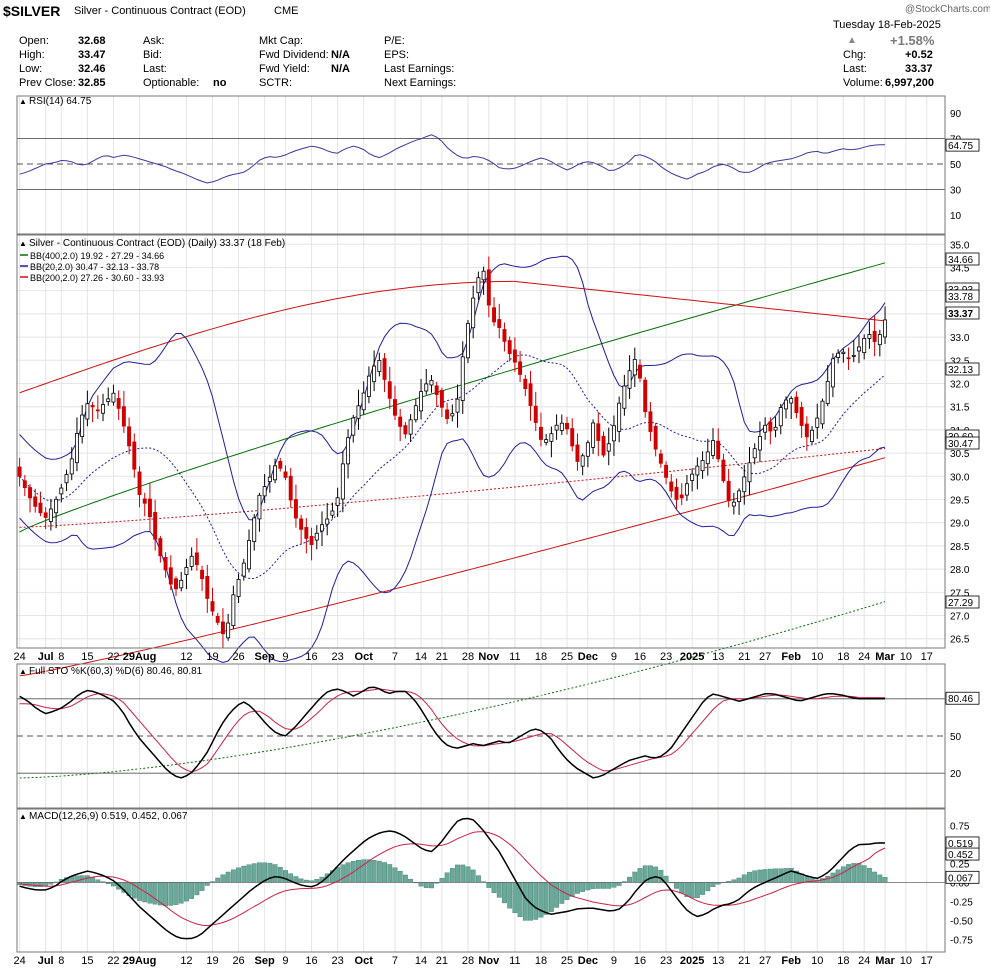 Image resolution: width=990 pixels, height=970 pixels. I want to click on macd-tick-label: 0.75, so click(960, 826).